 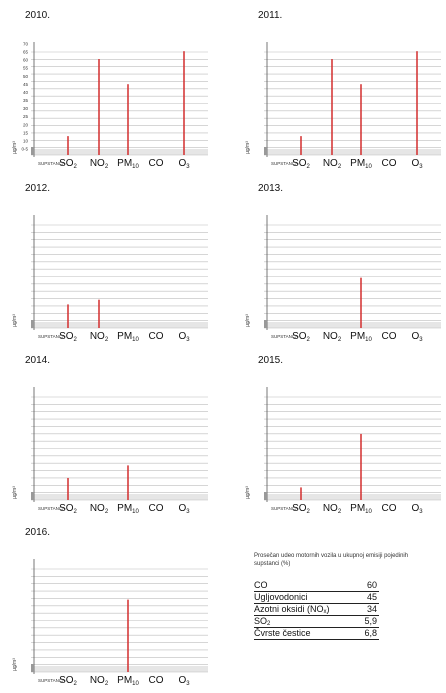 I want to click on y-tick-label: 25, so click(x=26, y=116).